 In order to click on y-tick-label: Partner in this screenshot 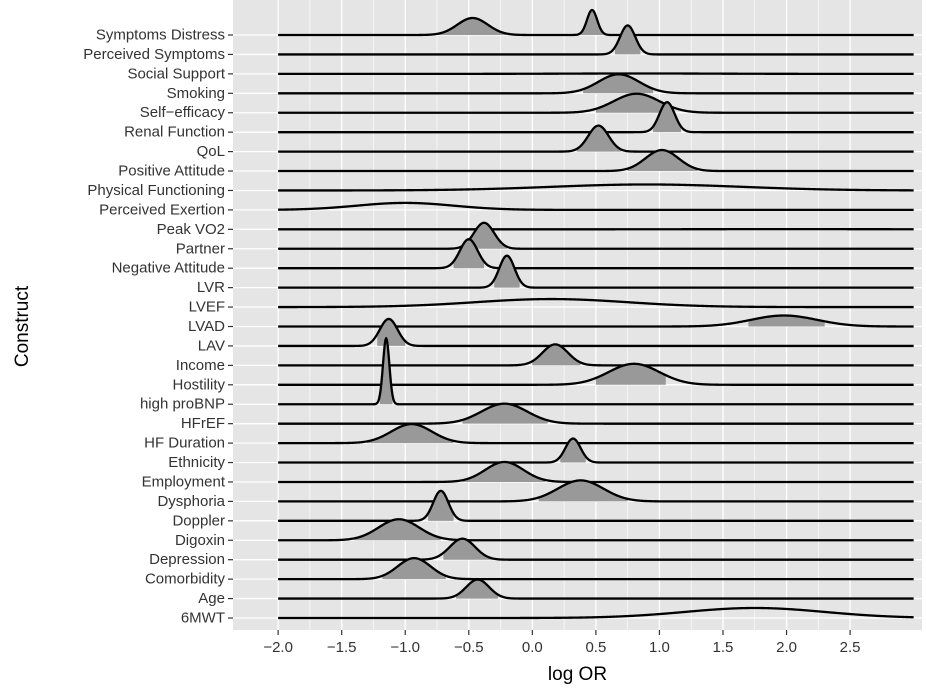, I will do `click(200, 248)`.